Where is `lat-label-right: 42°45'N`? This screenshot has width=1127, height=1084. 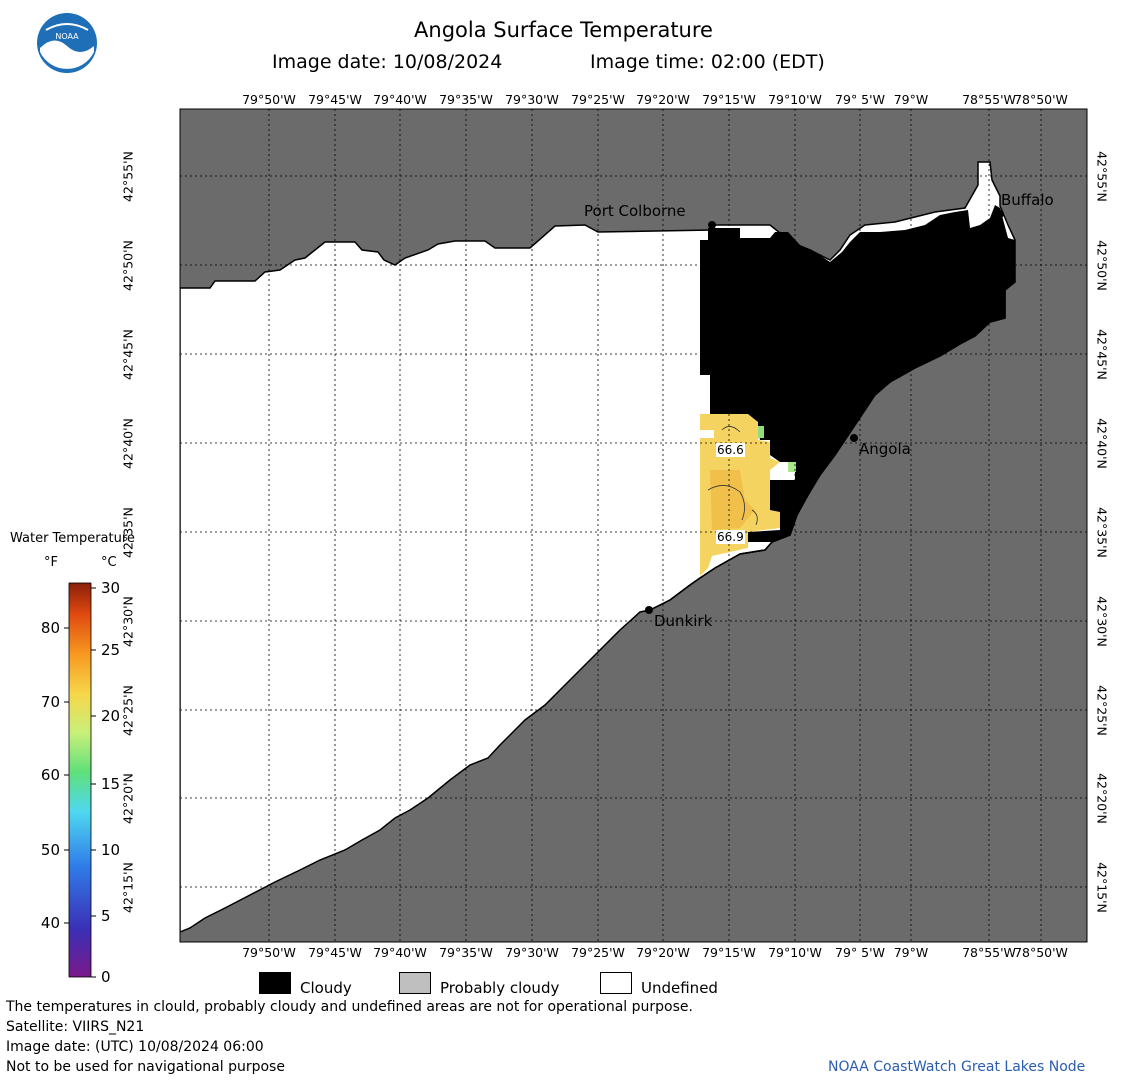 lat-label-right: 42°45'N is located at coordinates (1102, 354).